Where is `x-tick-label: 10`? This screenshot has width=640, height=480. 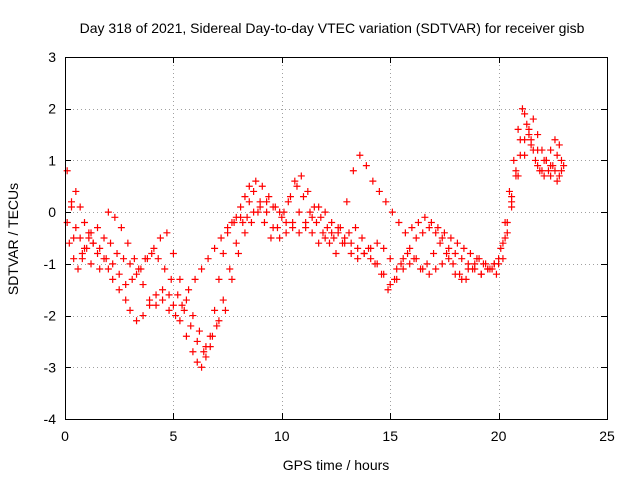 x-tick-label: 10 is located at coordinates (282, 436).